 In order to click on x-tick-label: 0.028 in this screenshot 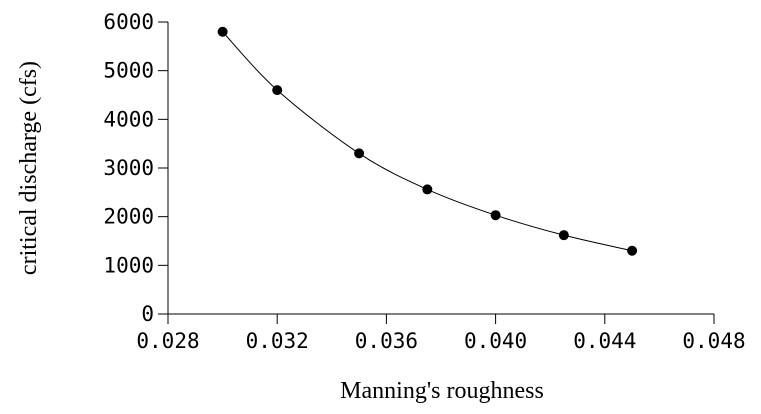, I will do `click(167, 341)`.